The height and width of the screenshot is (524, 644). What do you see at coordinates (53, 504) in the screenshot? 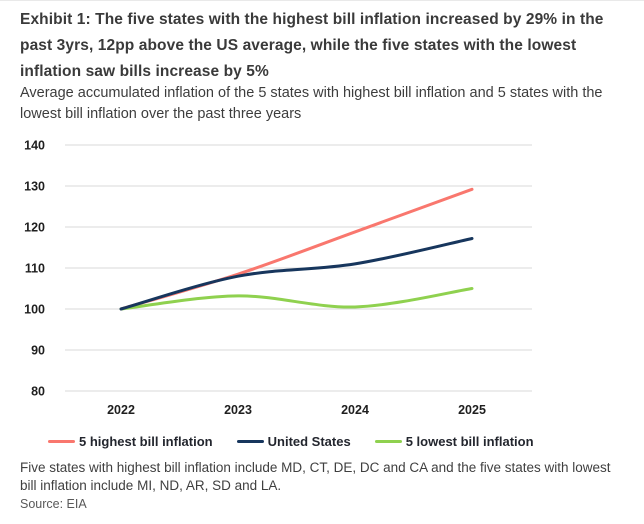
I see `source-note: Source: EIA` at bounding box center [53, 504].